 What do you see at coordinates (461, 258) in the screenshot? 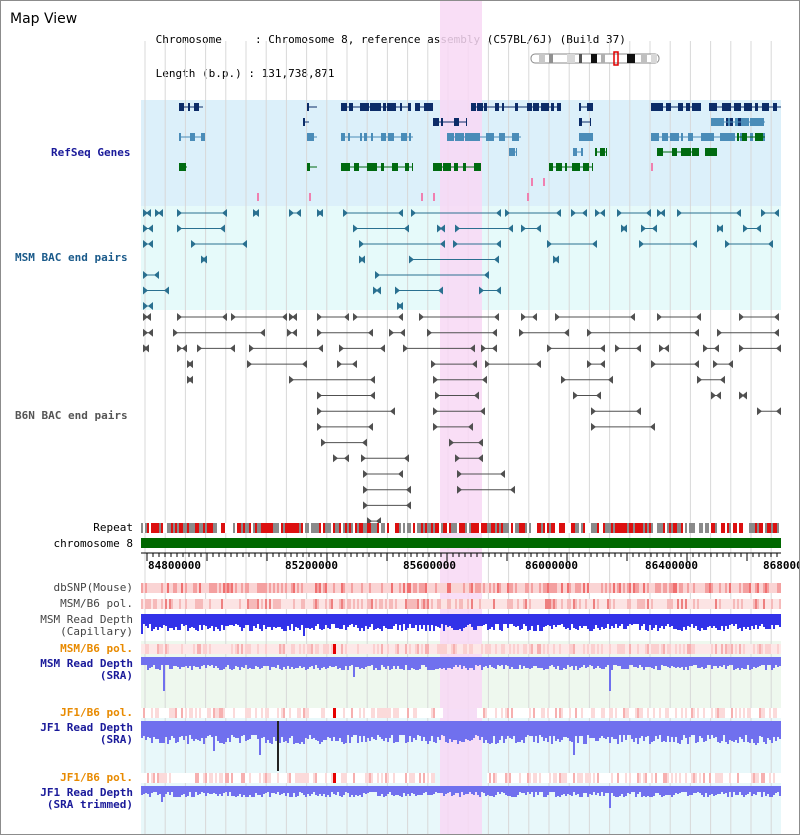
I see `msm-bac-track-bg` at bounding box center [461, 258].